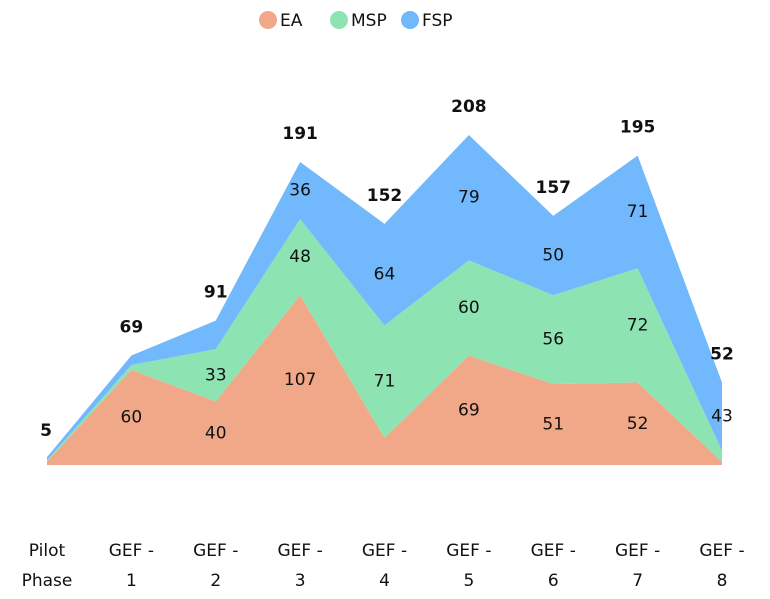 The image size is (770, 599). I want to click on legend-label: MSP, so click(369, 21).